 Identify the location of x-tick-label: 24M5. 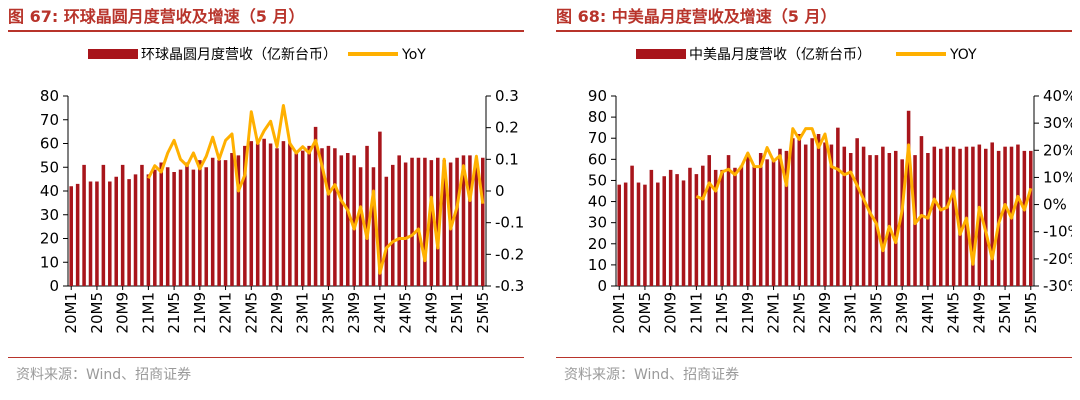
(954, 313).